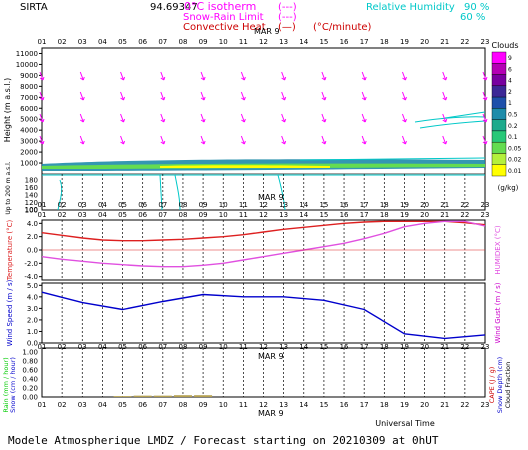  I want to click on ytick-label-height: 9000, so click(29, 76).